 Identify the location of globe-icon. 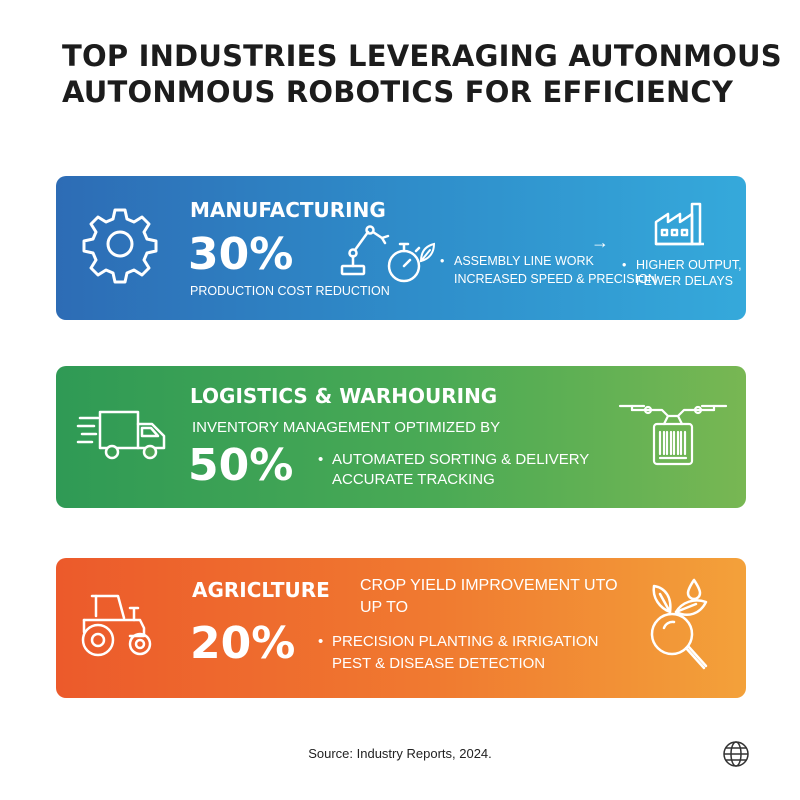
(736, 754).